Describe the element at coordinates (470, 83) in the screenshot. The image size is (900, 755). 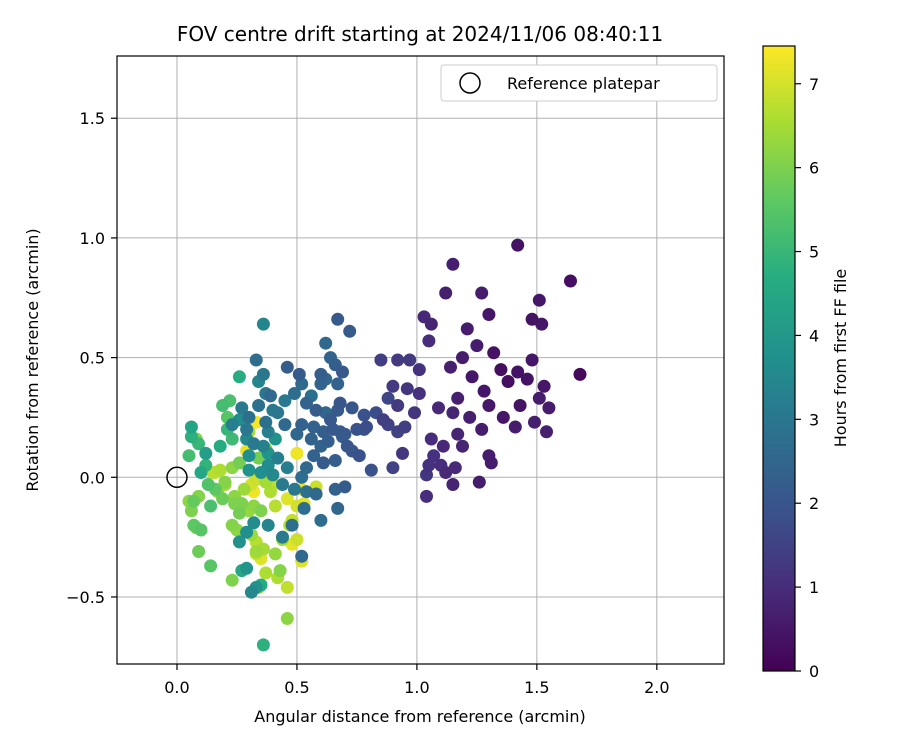
I see `legend-marker-icon` at that location.